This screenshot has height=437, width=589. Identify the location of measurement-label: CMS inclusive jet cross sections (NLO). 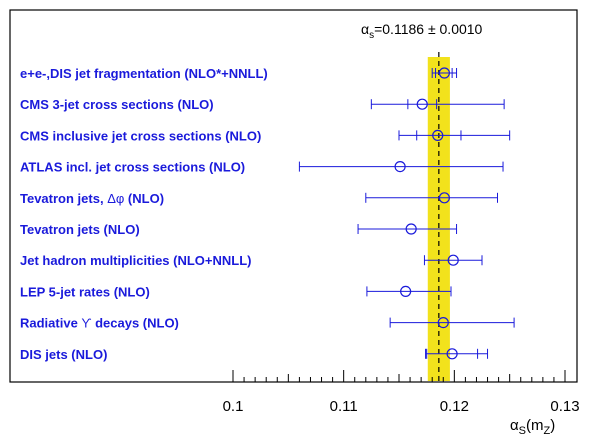
(140, 135).